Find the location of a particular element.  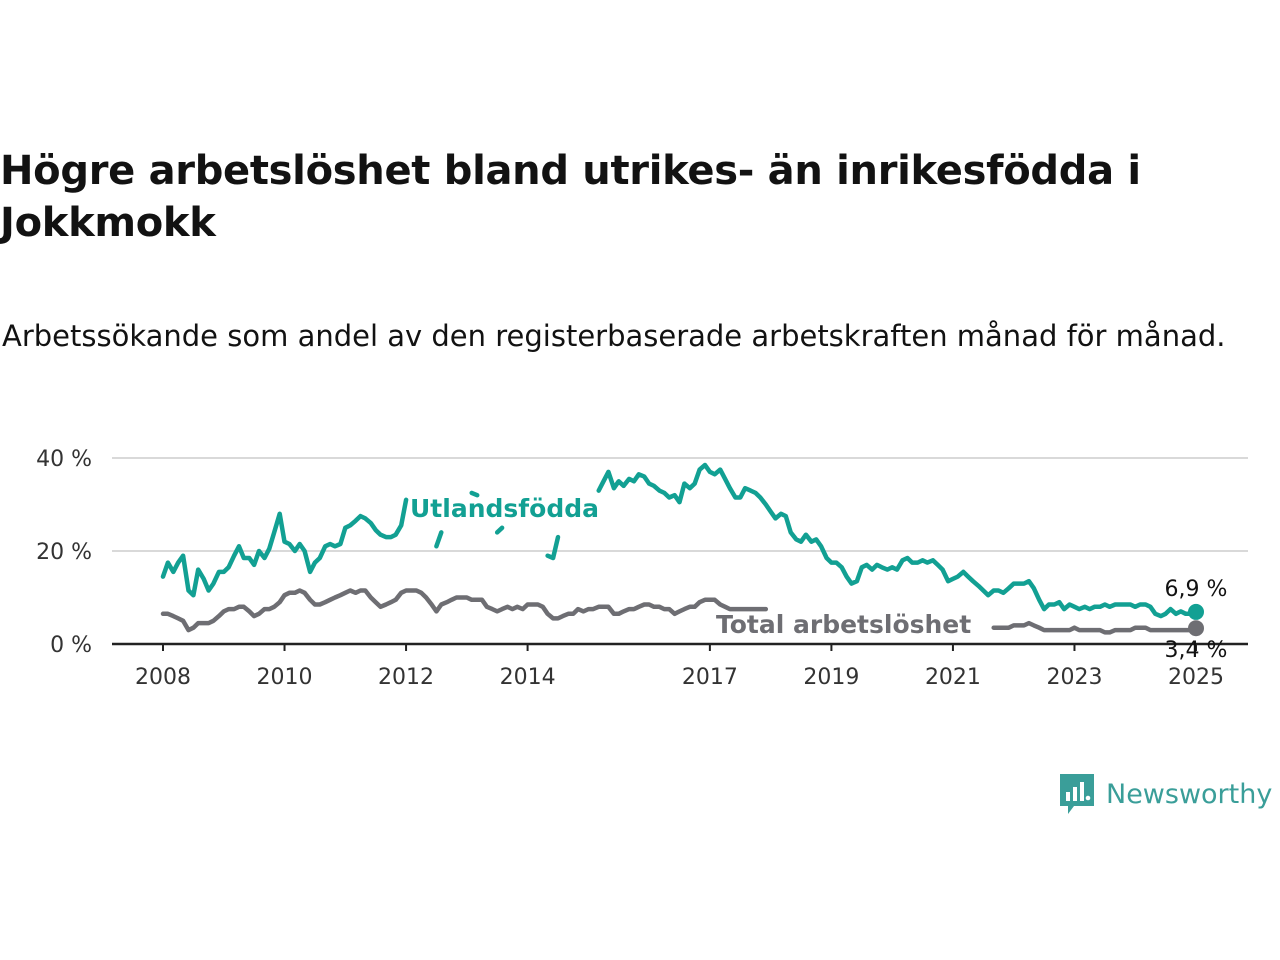

x-tick-label: 2019 is located at coordinates (831, 677).